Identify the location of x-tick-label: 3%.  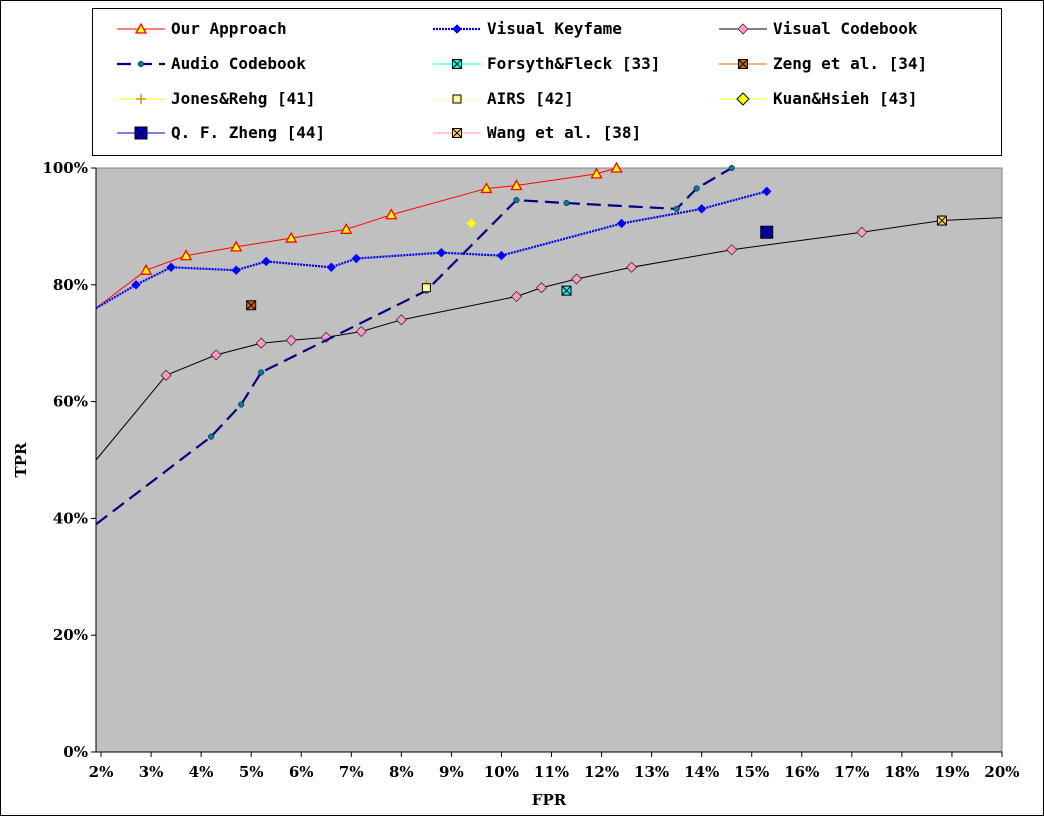
(151, 772).